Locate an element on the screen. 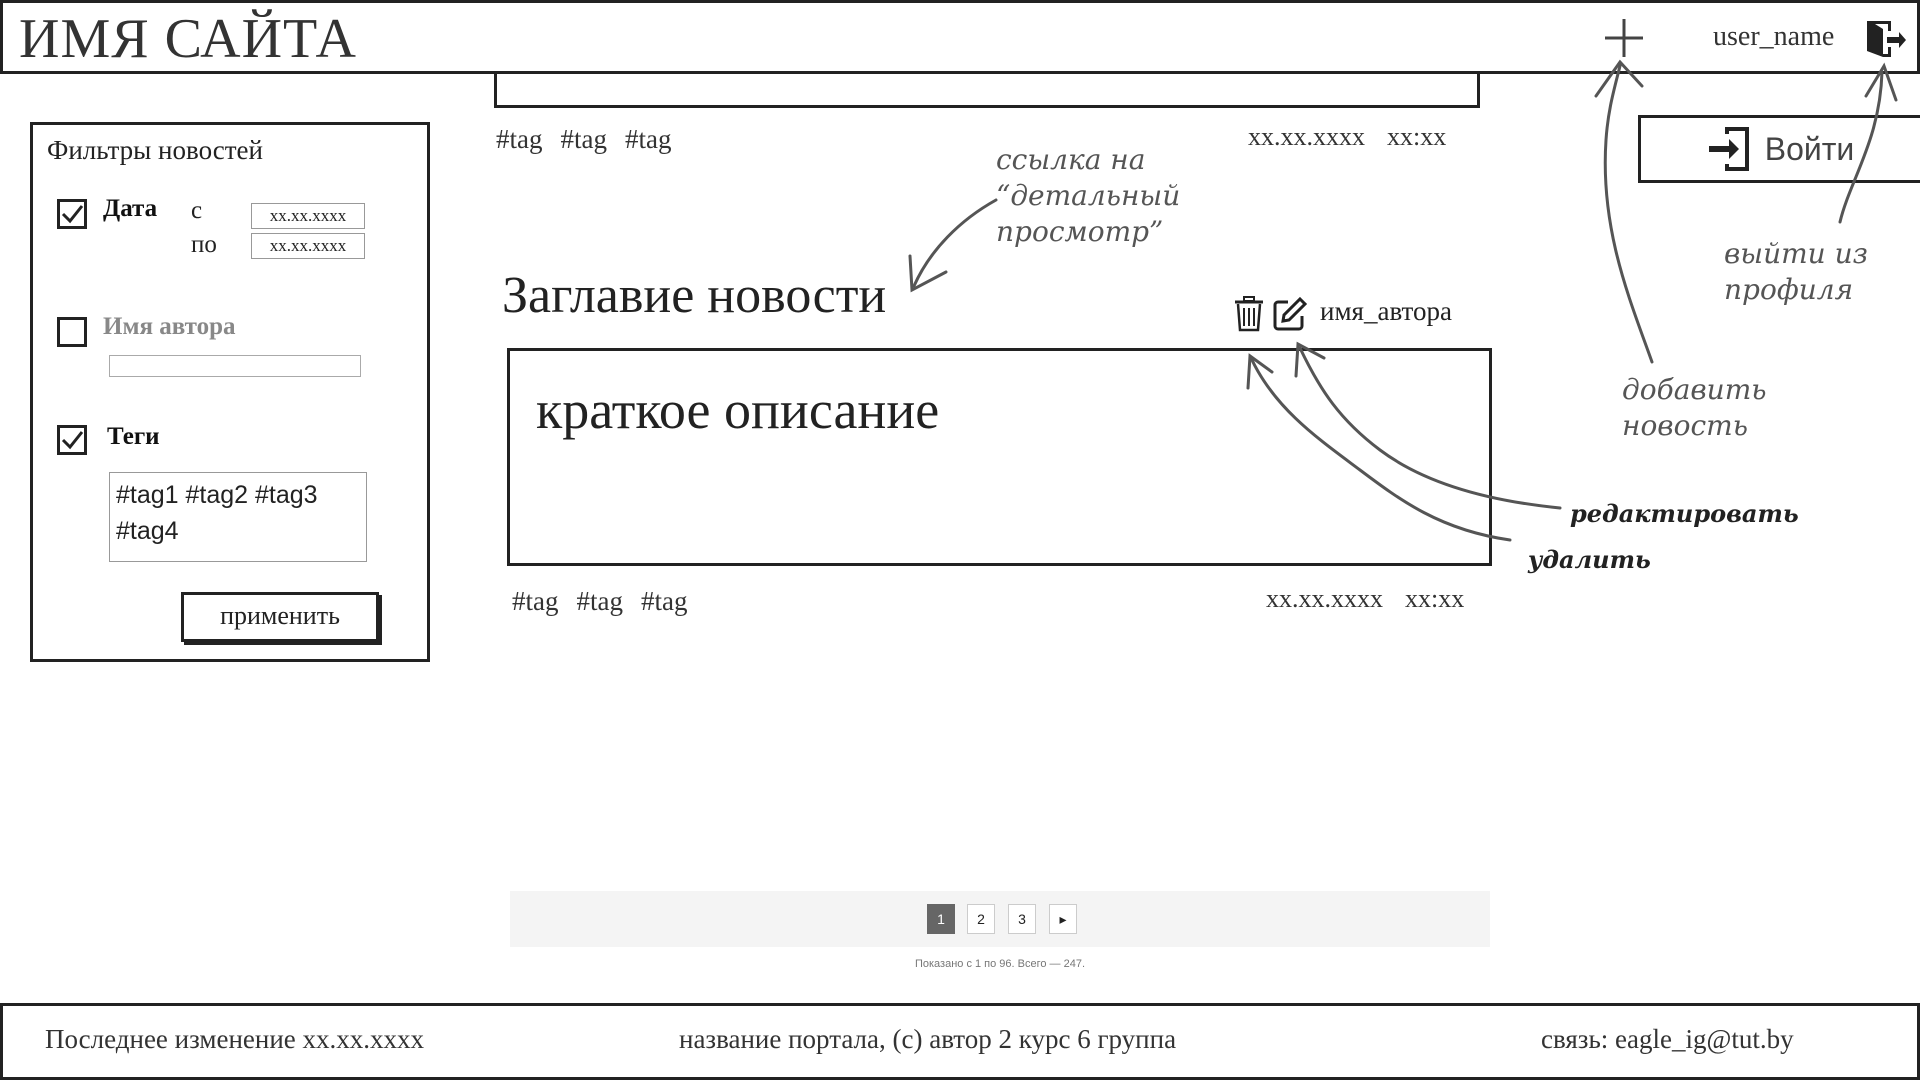  date-from-input: xx.xx.xxxx is located at coordinates (308, 216).